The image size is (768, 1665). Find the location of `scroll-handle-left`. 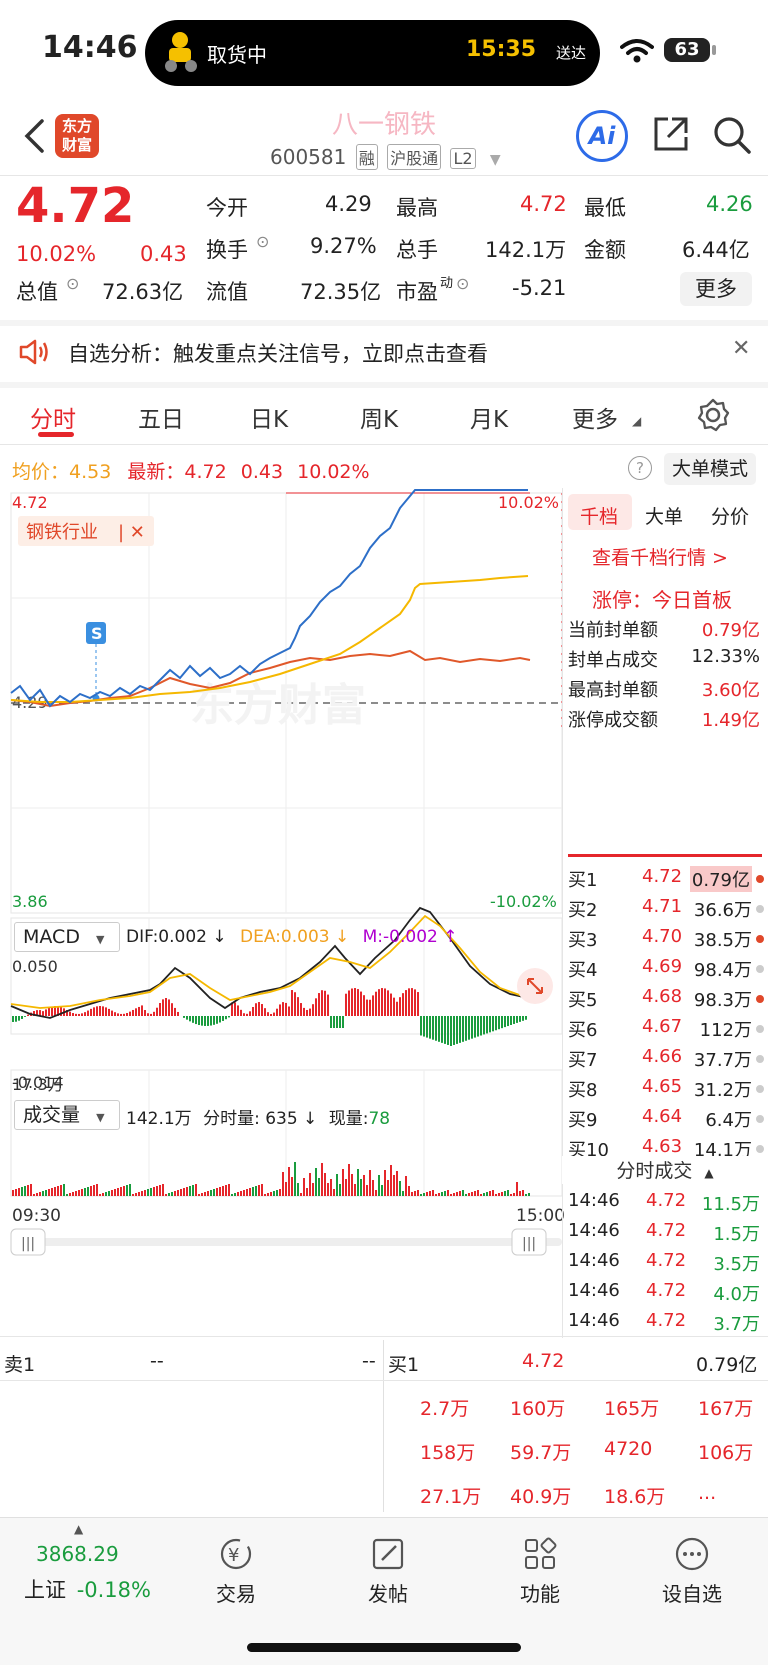

scroll-handle-left is located at coordinates (28, 1242).